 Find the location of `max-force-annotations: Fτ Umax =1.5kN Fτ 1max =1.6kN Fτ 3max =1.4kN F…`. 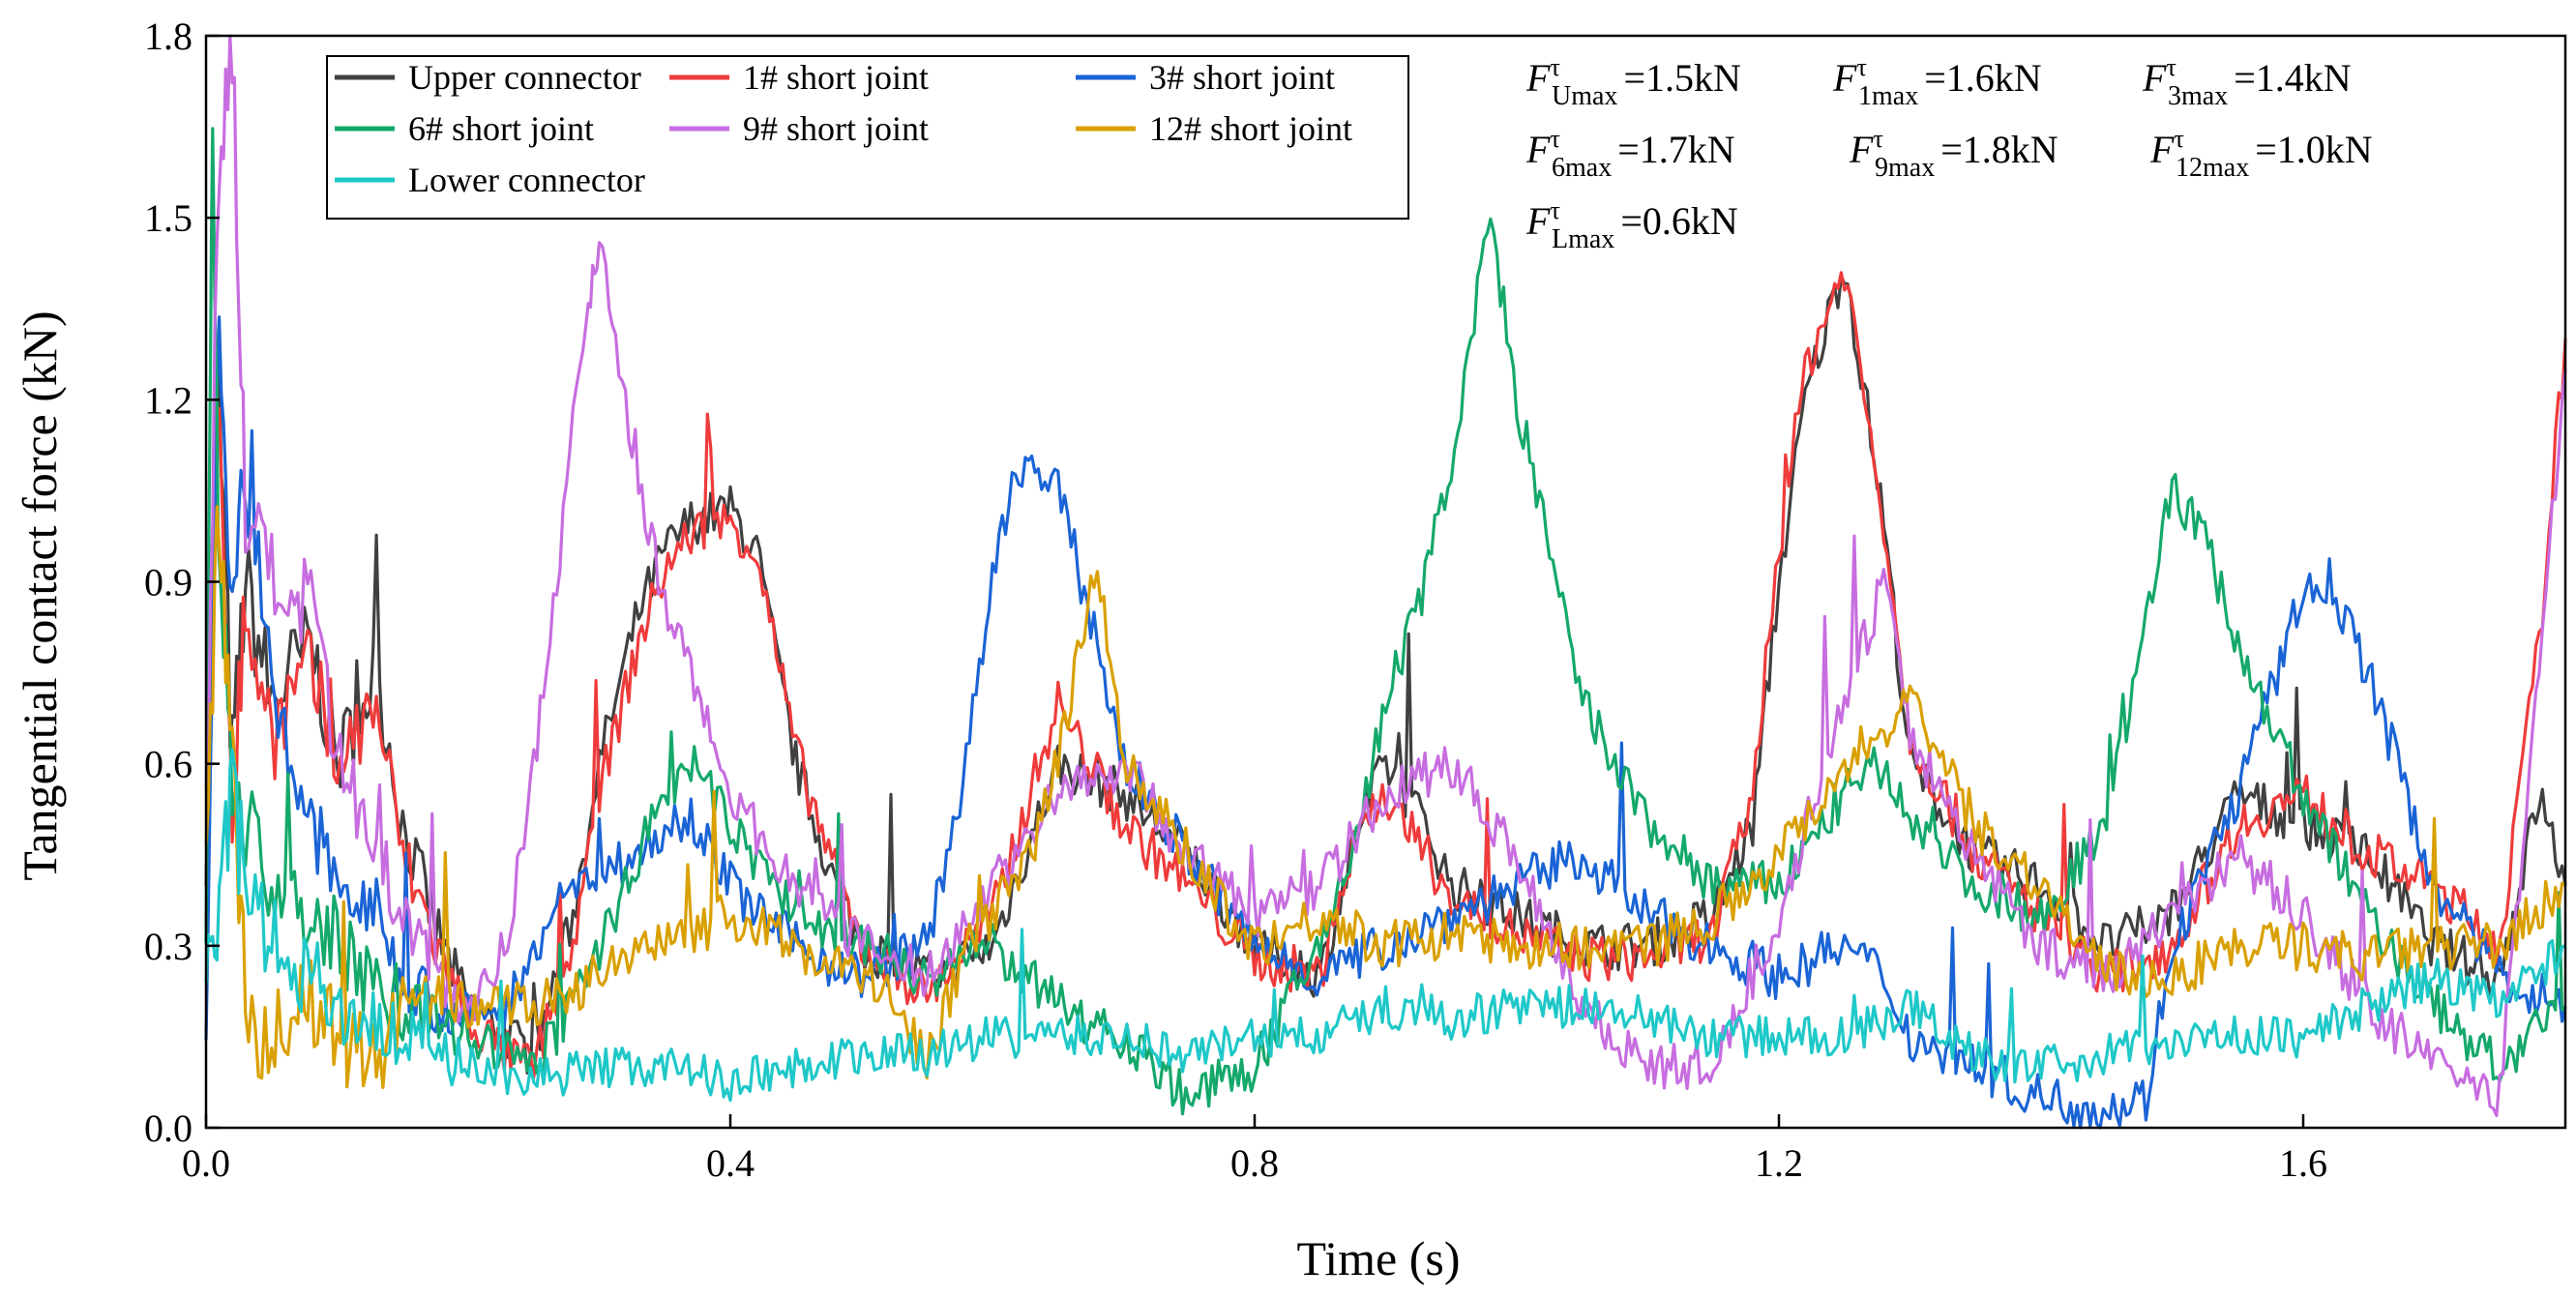

max-force-annotations: Fτ Umax =1.5kN Fτ 1max =1.6kN Fτ 3max =1.4kN F… is located at coordinates (1949, 153).